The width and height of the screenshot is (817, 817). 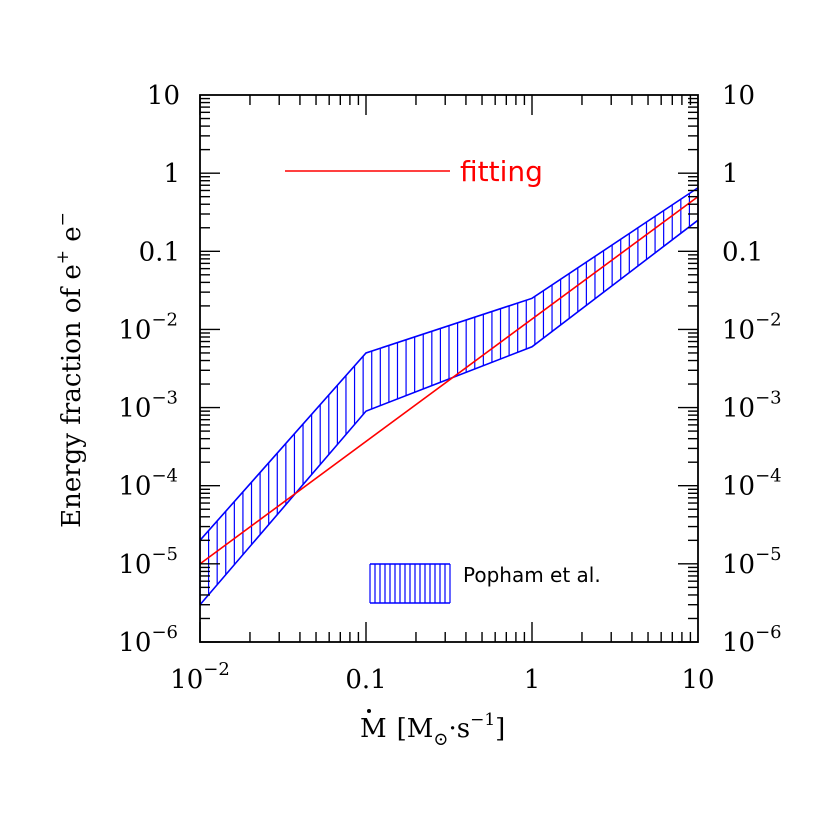 I want to click on legend-popham-label: Popham et al., so click(x=532, y=575).